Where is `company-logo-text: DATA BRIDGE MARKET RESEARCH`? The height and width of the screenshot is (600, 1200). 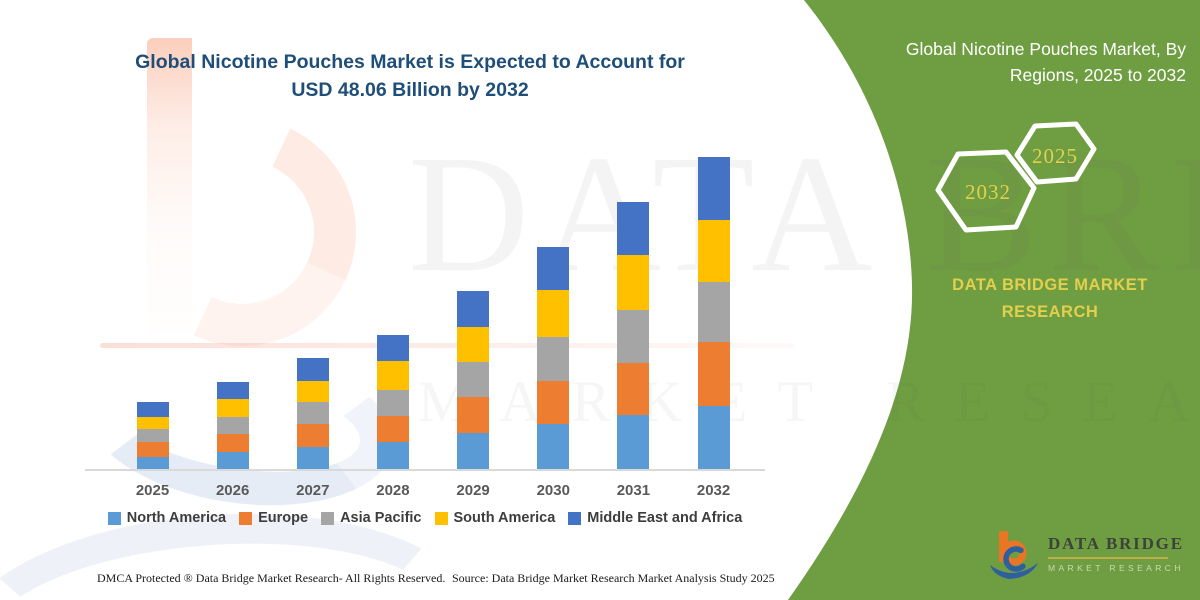 company-logo-text: DATA BRIDGE MARKET RESEARCH is located at coordinates (1116, 553).